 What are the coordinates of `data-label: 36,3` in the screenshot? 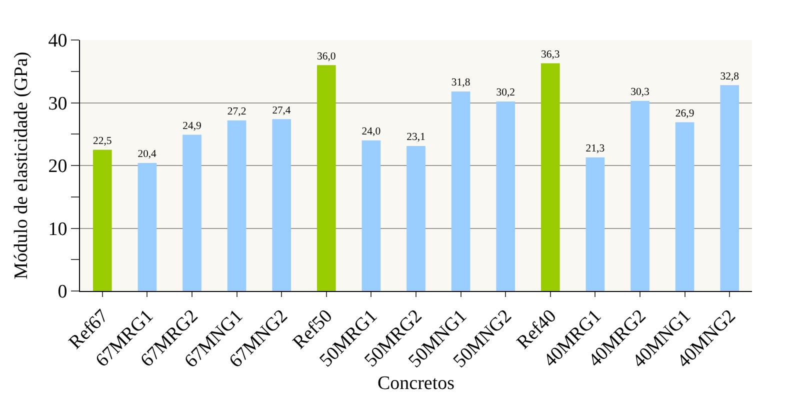 It's located at (550, 54).